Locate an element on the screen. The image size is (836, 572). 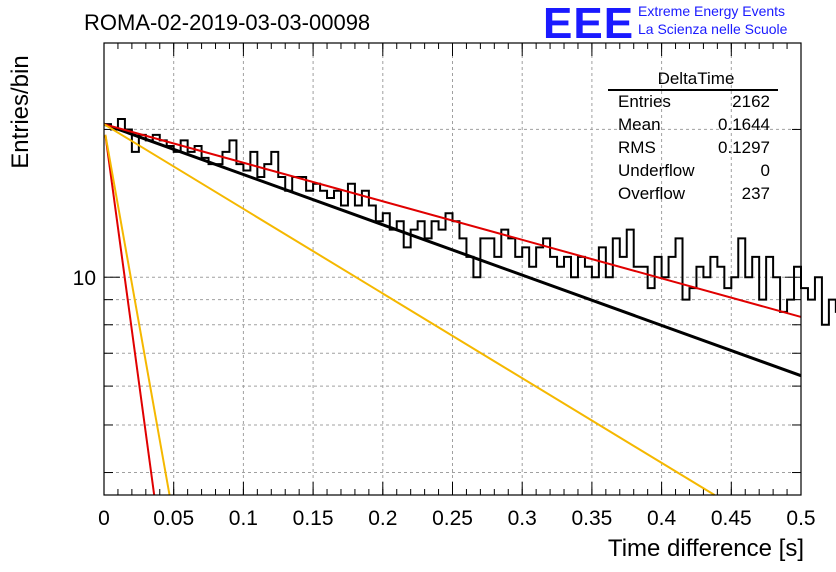
stats-row: Entries 2162 is located at coordinates (693, 101).